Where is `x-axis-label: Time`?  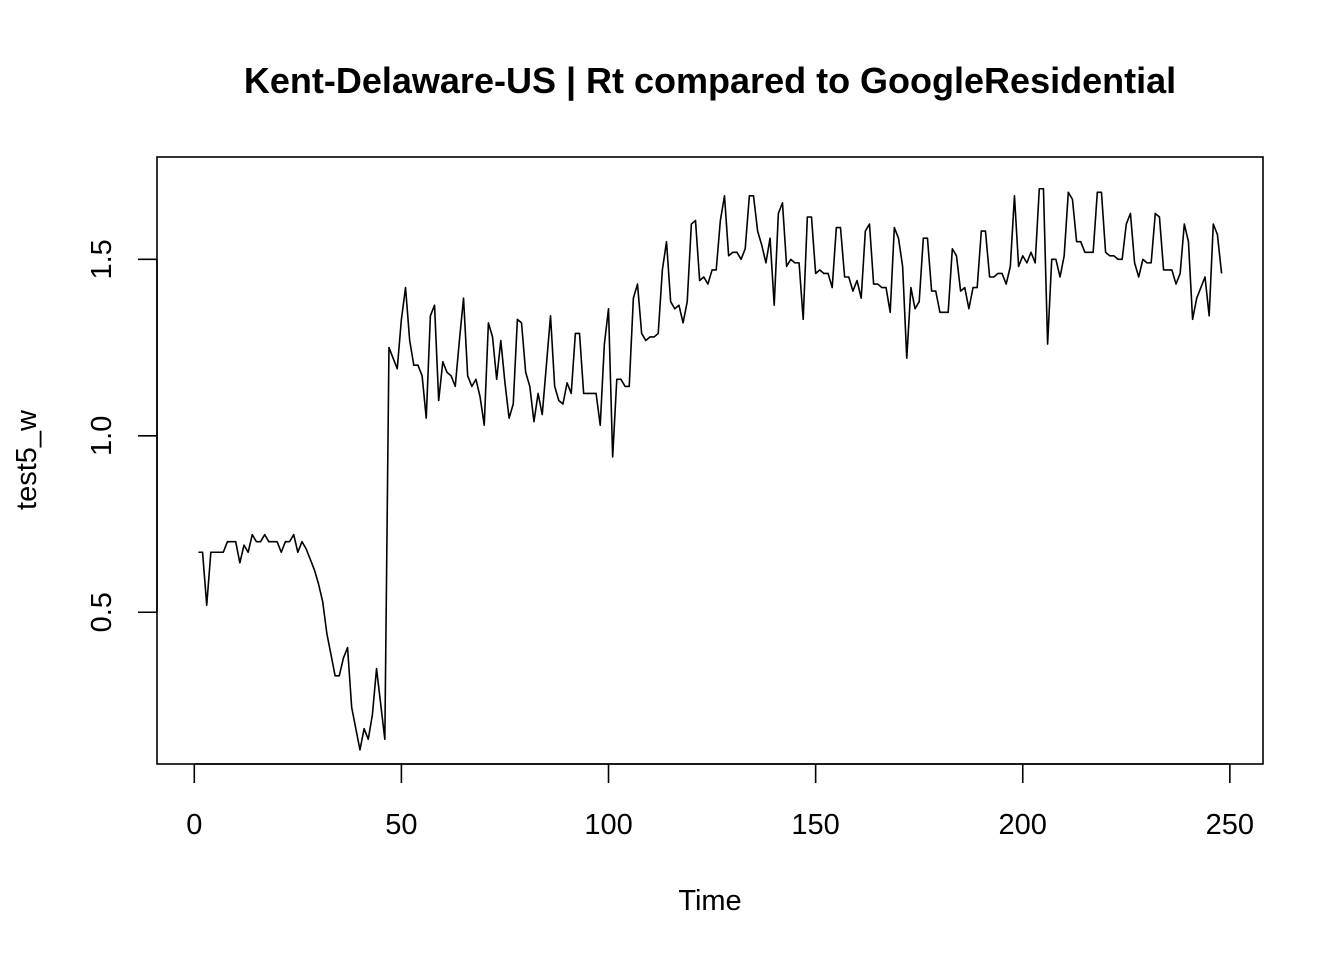 x-axis-label: Time is located at coordinates (709, 901).